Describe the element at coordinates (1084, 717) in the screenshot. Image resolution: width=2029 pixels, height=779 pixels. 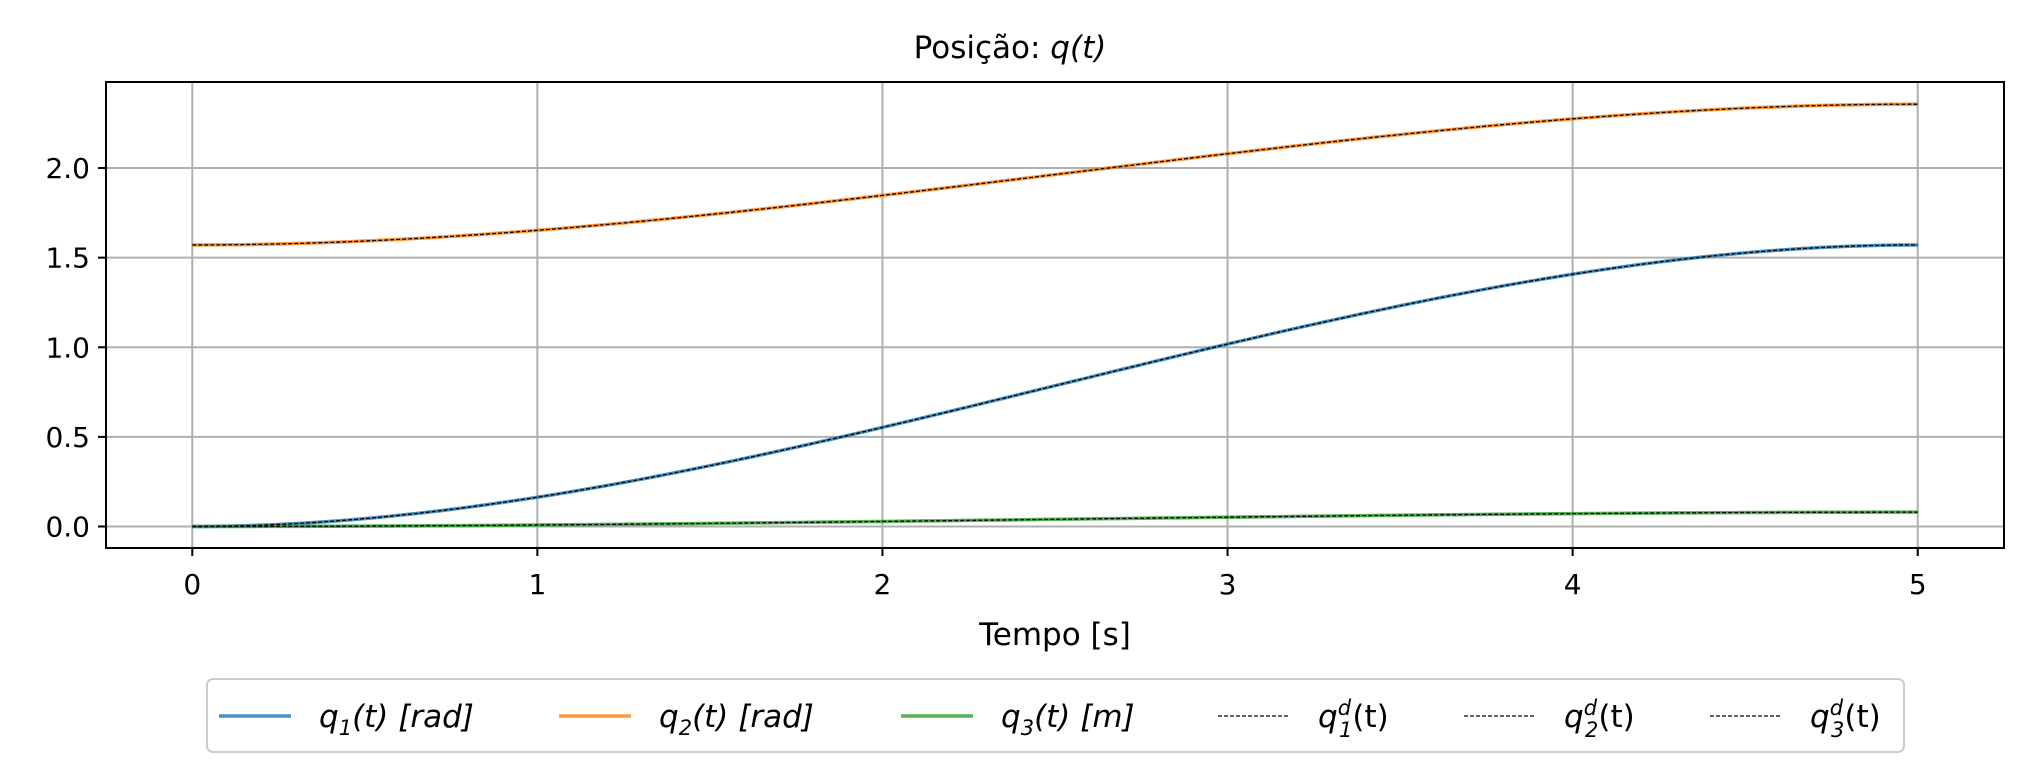
I see `legend-tail: (t) [m]` at that location.